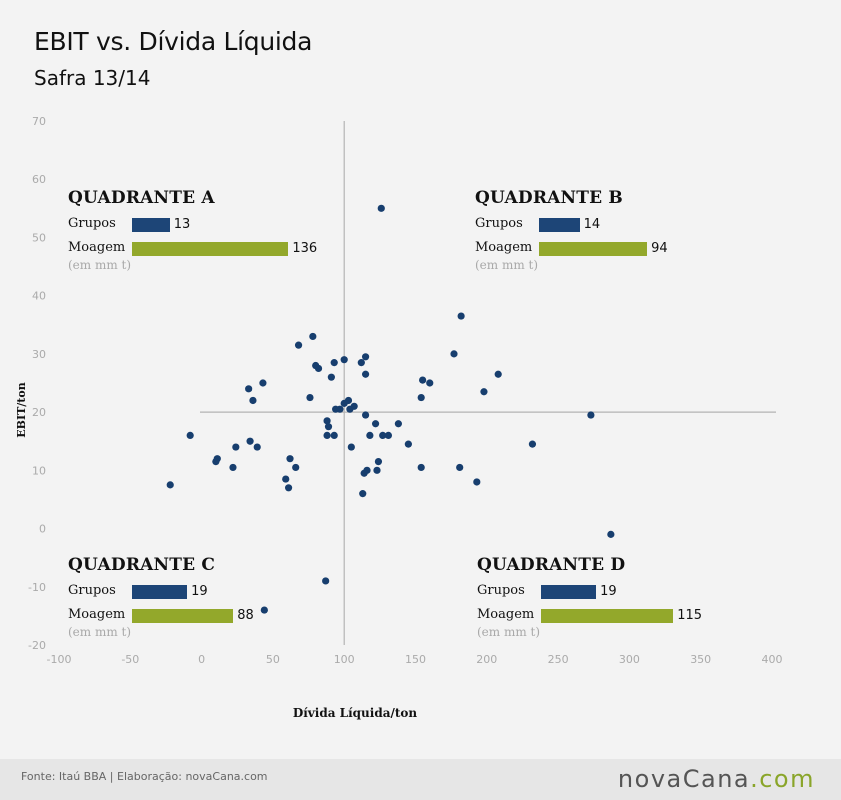 This screenshot has width=841, height=800. What do you see at coordinates (344, 659) in the screenshot?
I see `x-tick-label: 100` at bounding box center [344, 659].